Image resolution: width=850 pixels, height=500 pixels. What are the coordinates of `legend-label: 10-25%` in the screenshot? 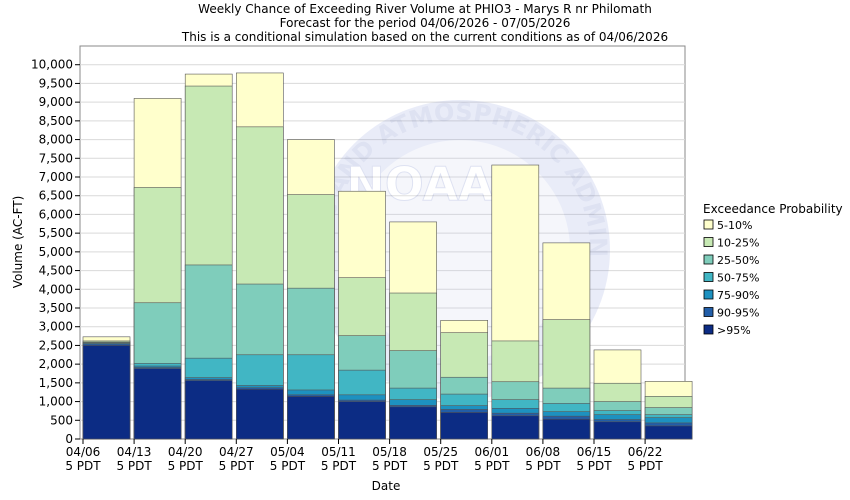 It's located at (738, 243).